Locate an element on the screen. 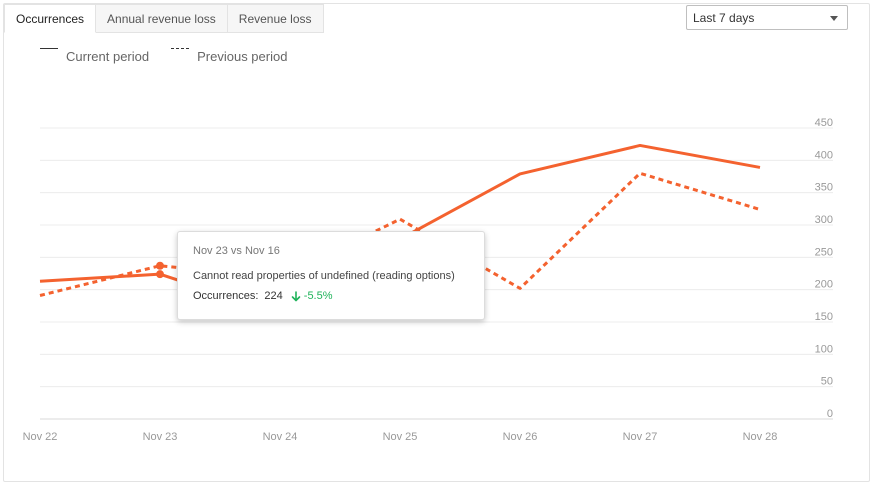 The image size is (875, 488). legend-item-current: Current period is located at coordinates (94, 54).